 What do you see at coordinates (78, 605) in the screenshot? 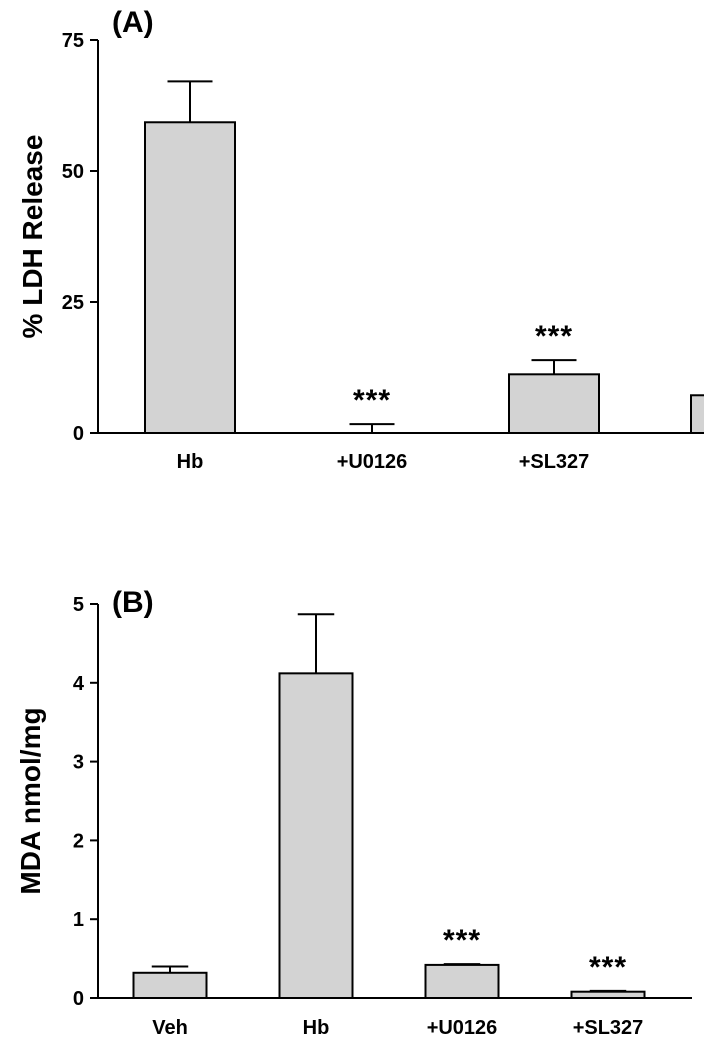
I see `y-tick-label: 5` at bounding box center [78, 605].